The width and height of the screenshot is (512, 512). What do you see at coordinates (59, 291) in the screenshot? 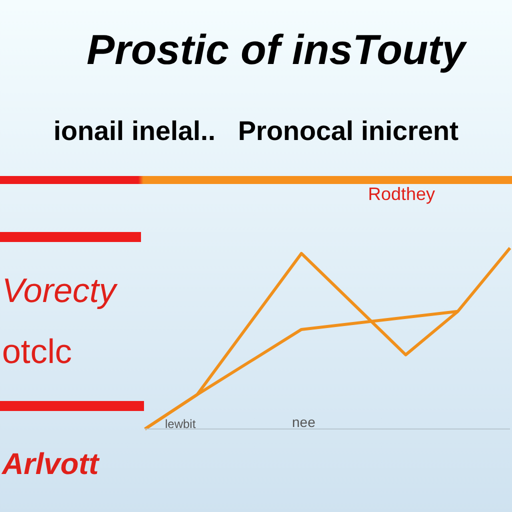
I see `text: Vorecty` at bounding box center [59, 291].